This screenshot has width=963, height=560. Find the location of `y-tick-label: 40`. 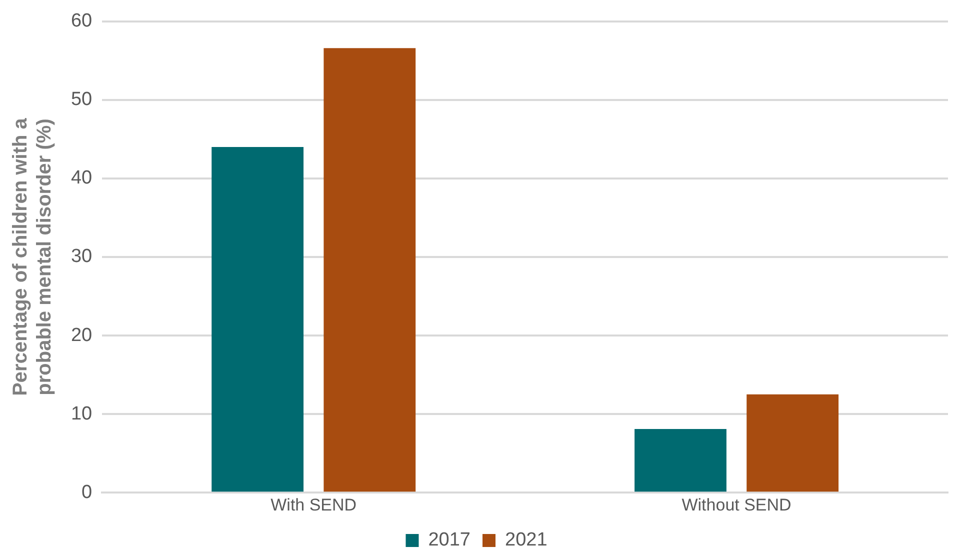

y-tick-label: 40 is located at coordinates (81, 178).